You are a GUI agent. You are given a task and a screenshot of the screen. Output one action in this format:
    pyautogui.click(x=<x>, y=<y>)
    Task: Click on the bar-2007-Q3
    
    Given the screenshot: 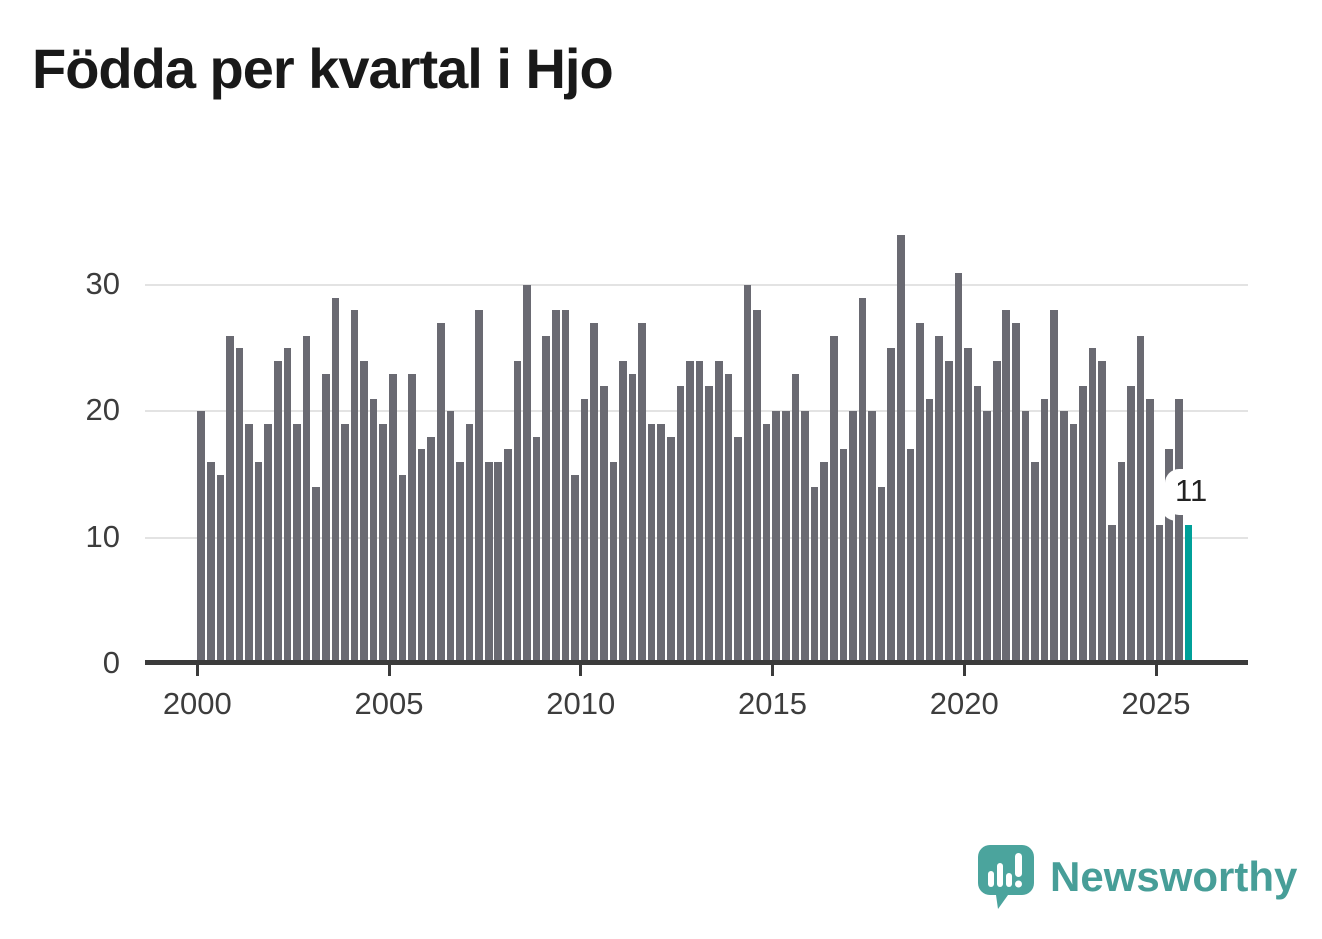 What is the action you would take?
    pyautogui.click(x=488, y=562)
    